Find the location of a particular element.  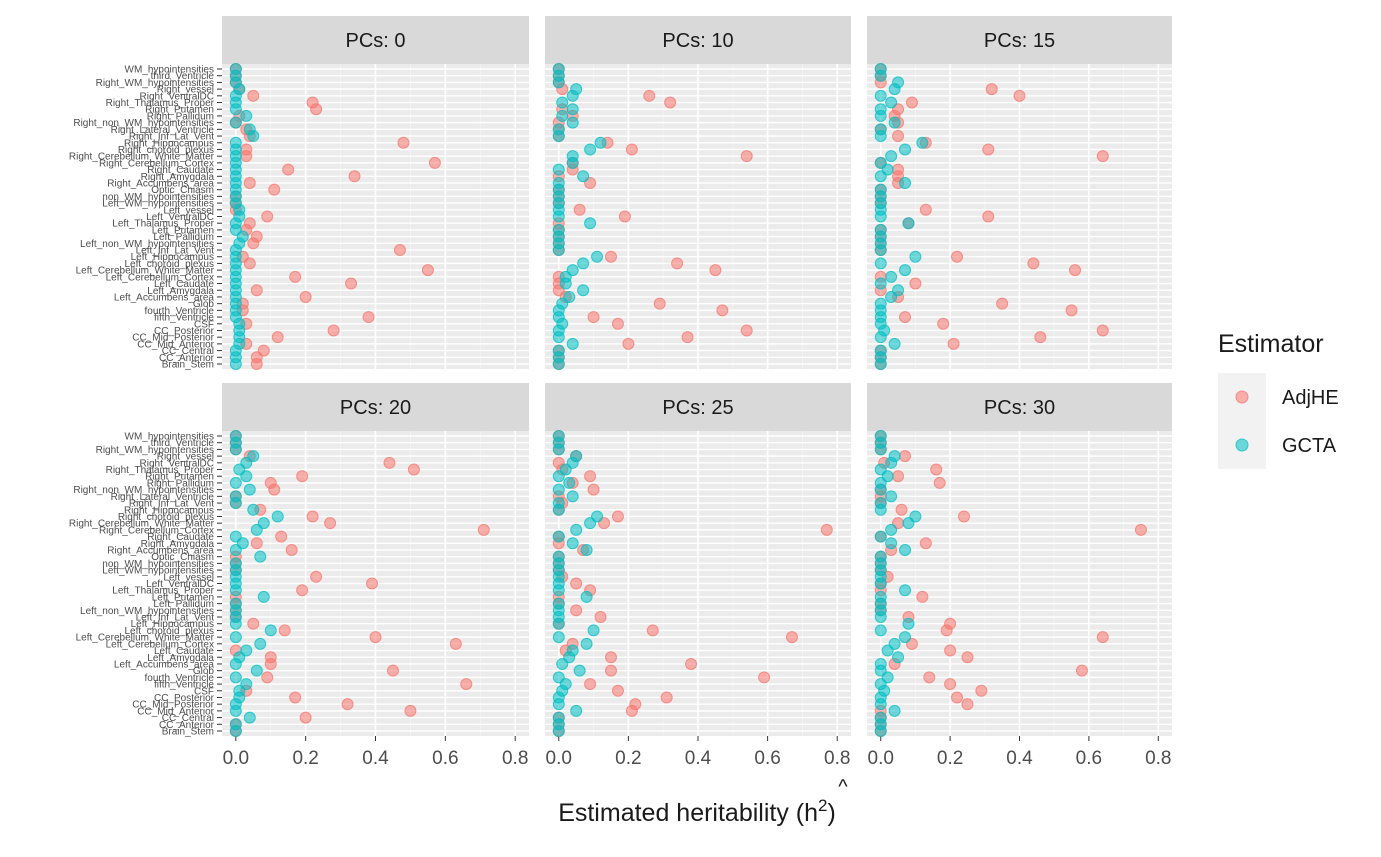

y-tick-label: Right_non_WM_hypointensities is located at coordinates (143, 490).